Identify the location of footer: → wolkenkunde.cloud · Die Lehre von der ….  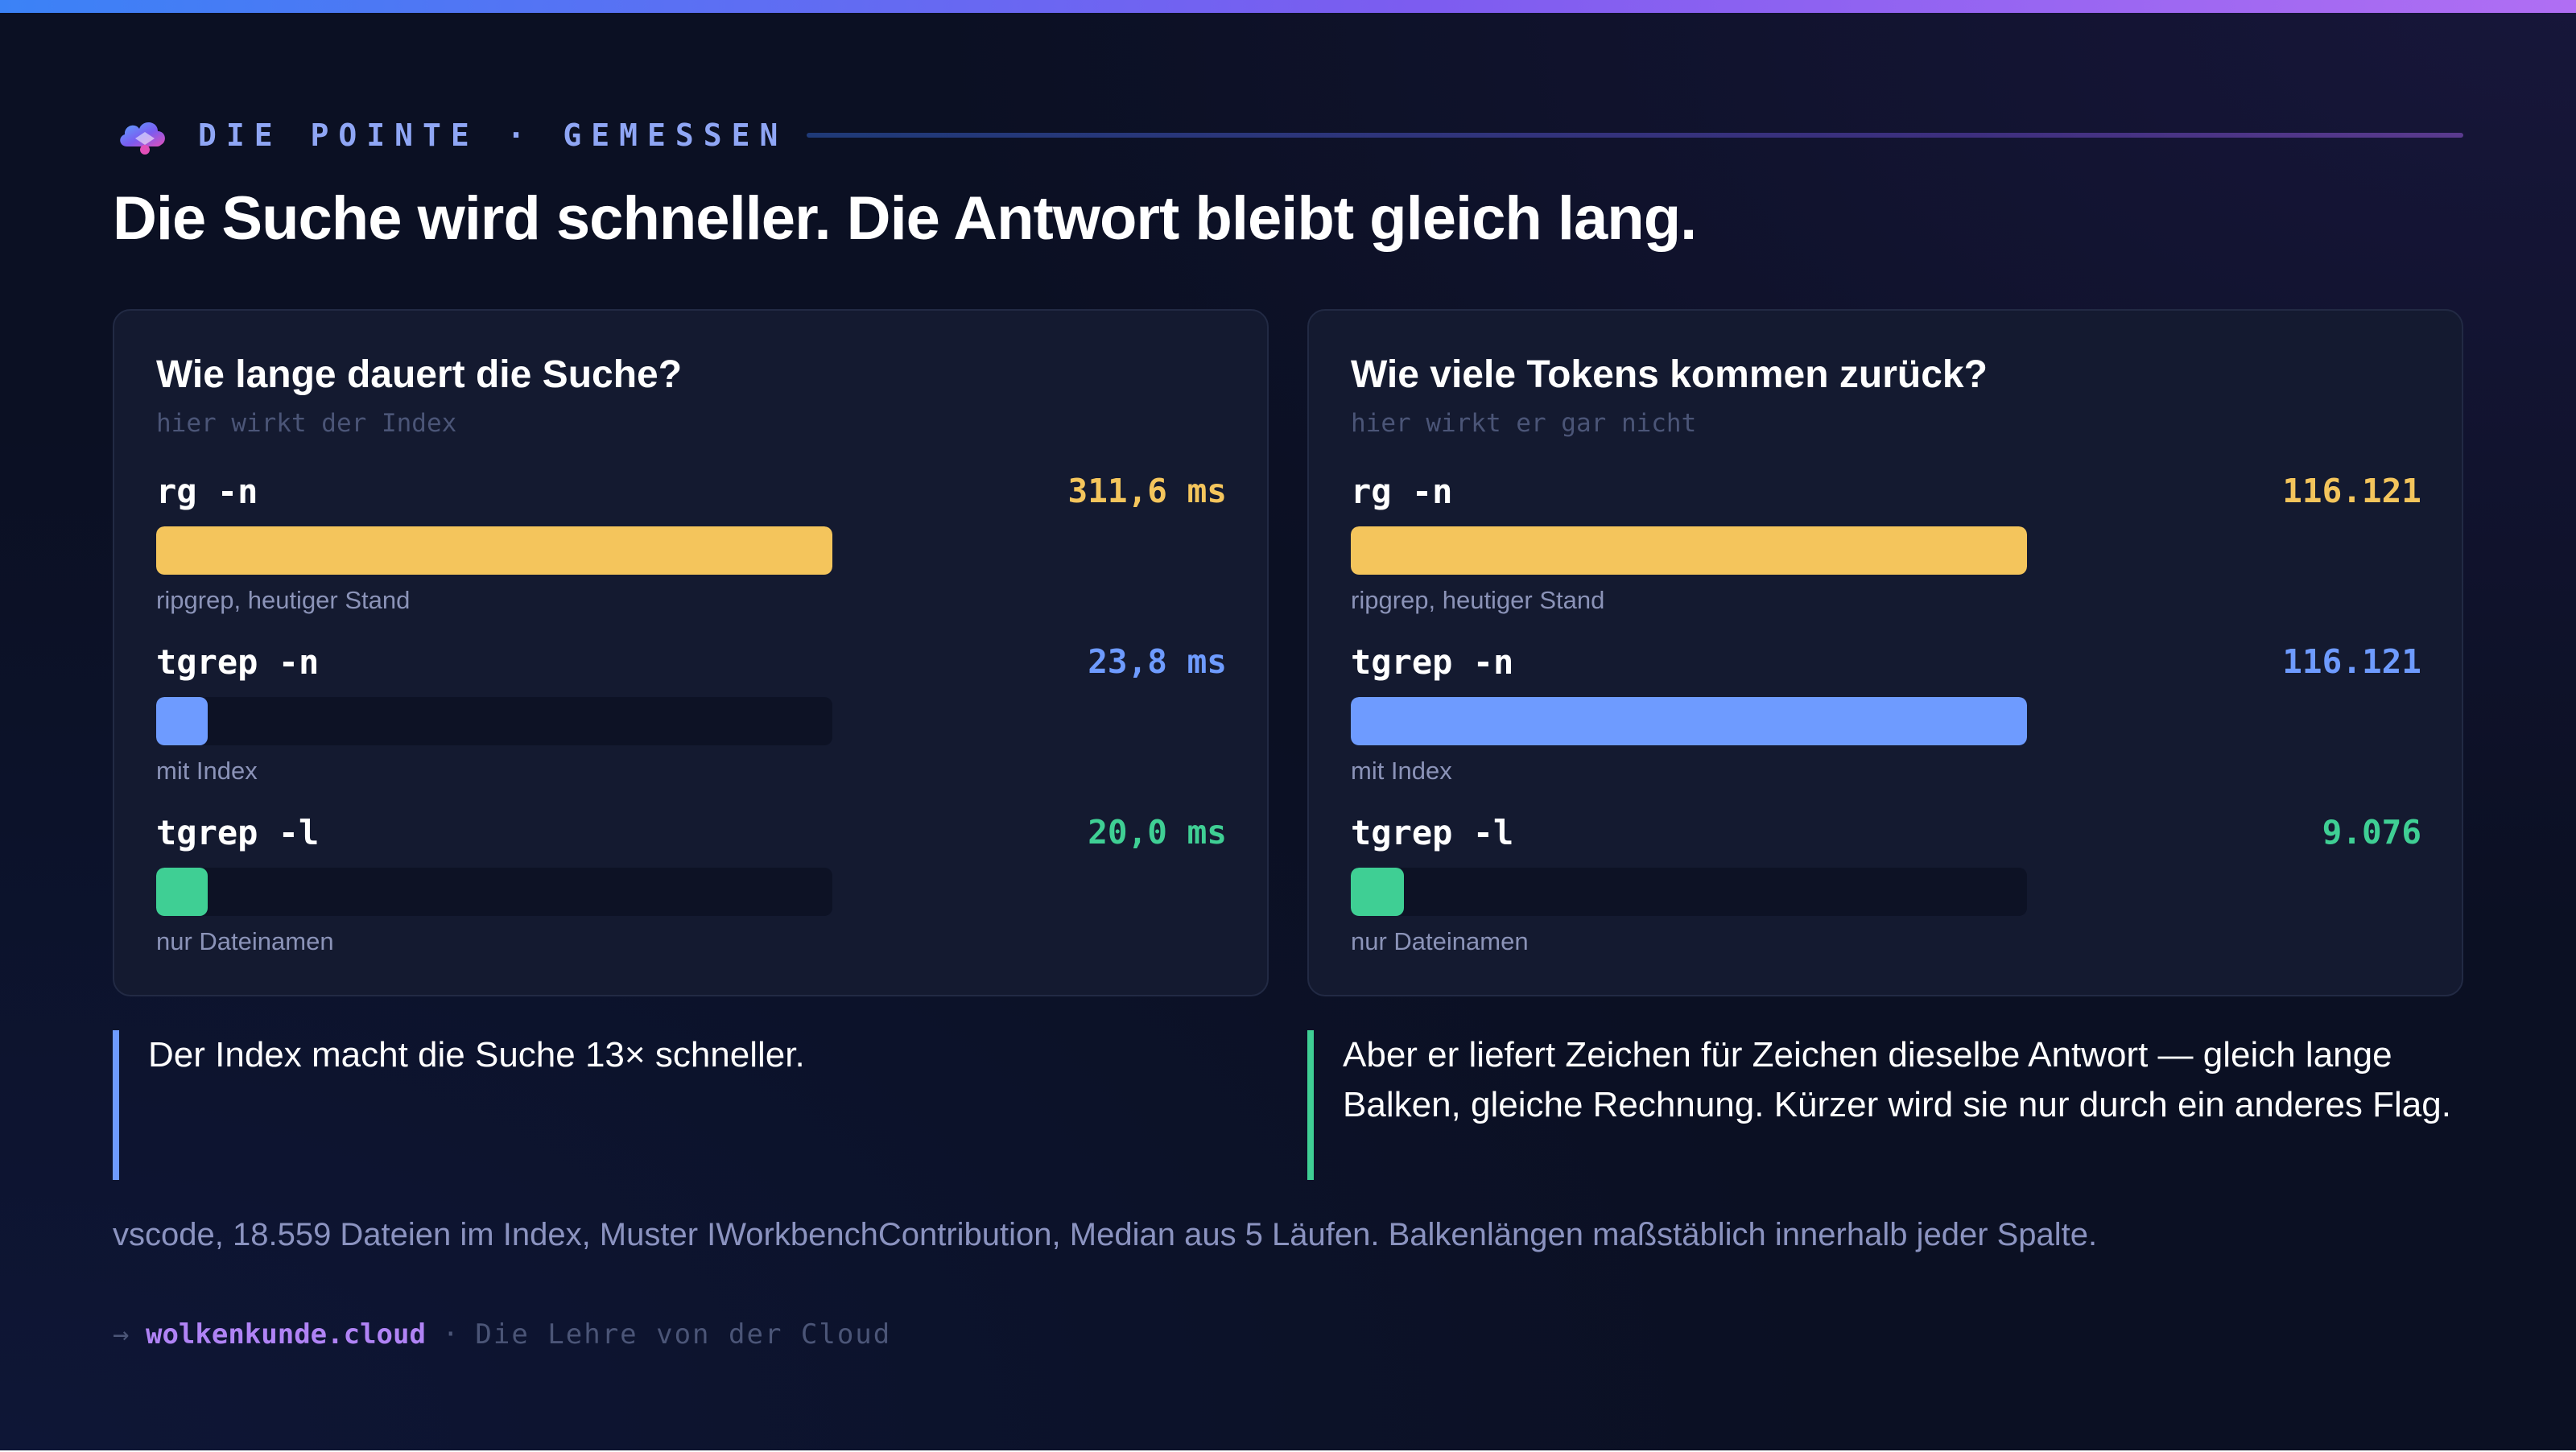
(502, 1334).